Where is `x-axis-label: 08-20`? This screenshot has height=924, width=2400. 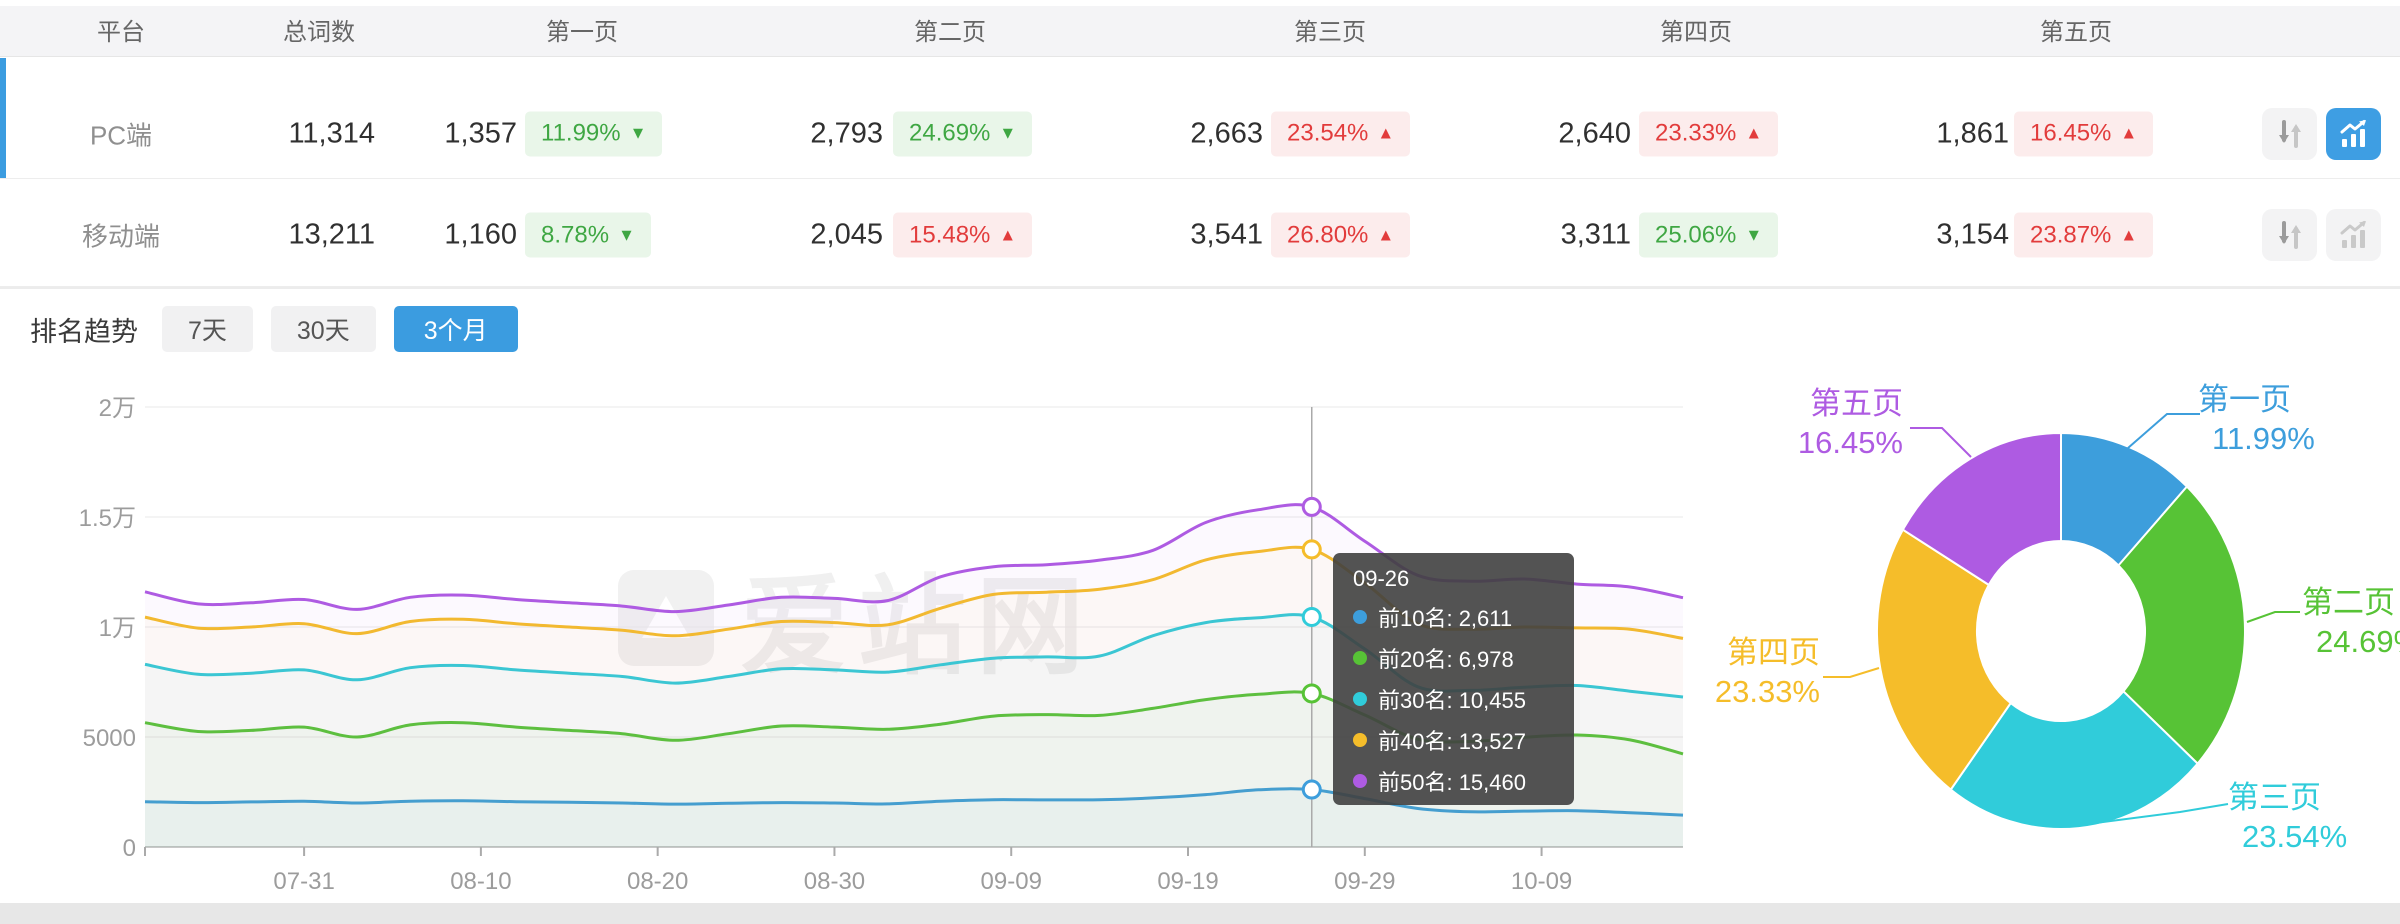 x-axis-label: 08-20 is located at coordinates (657, 881).